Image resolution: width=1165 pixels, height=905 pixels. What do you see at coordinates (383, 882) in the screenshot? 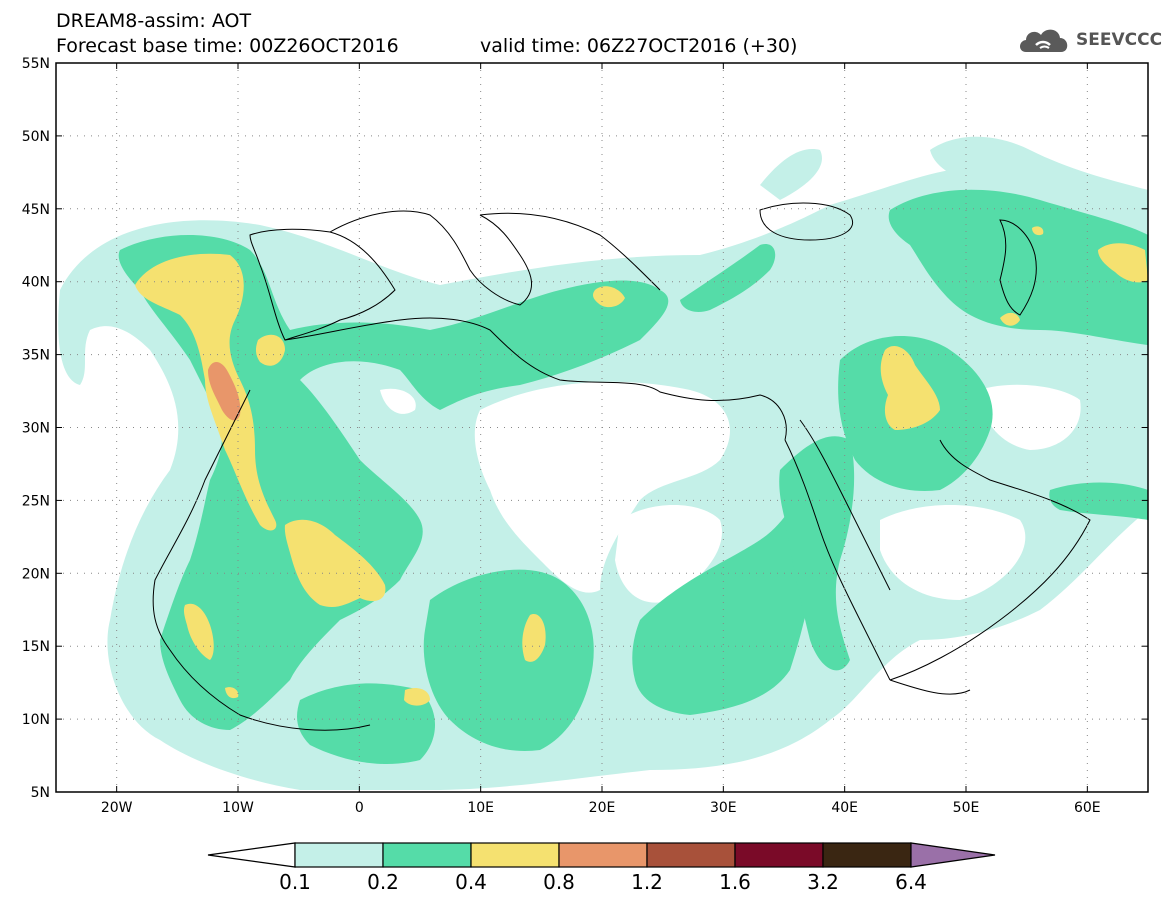
I see `colorbar-label: 0.2` at bounding box center [383, 882].